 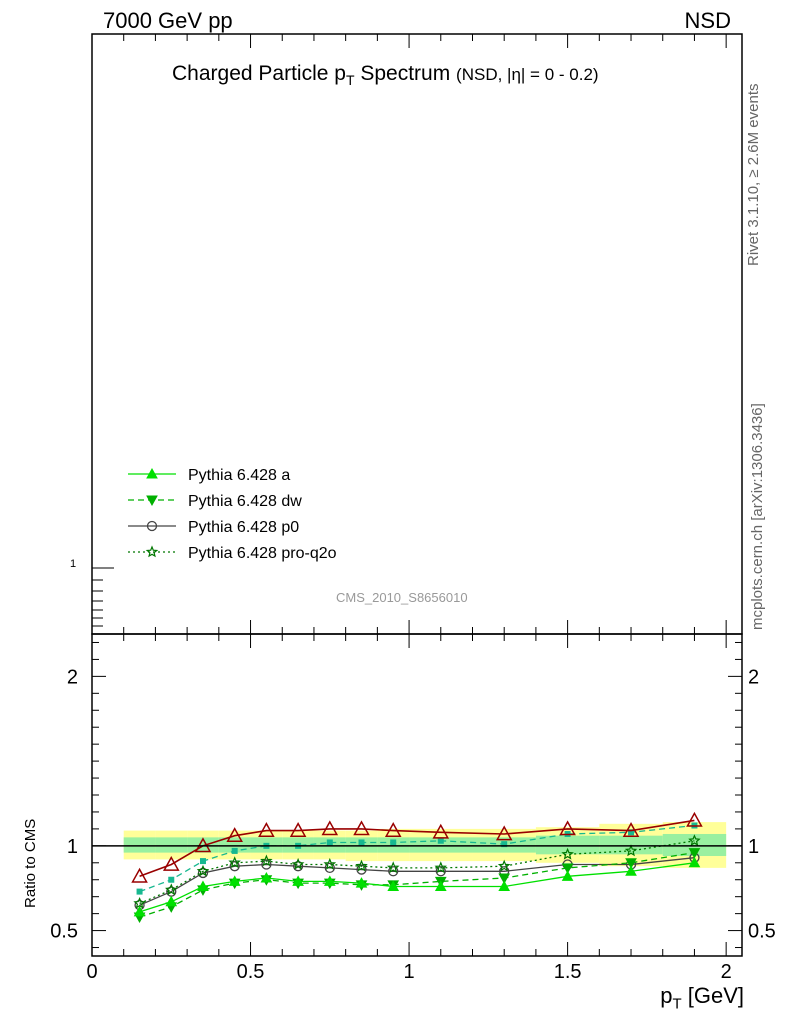 I want to click on legend-entry: Pythia 6.428 pro-q2o, so click(x=232, y=553).